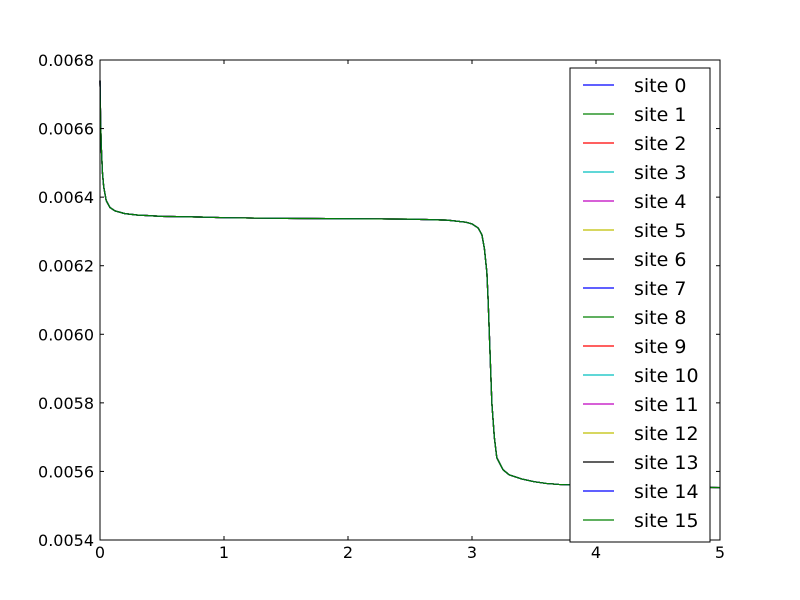  What do you see at coordinates (66, 540) in the screenshot?
I see `y-tick-label: 0.0054` at bounding box center [66, 540].